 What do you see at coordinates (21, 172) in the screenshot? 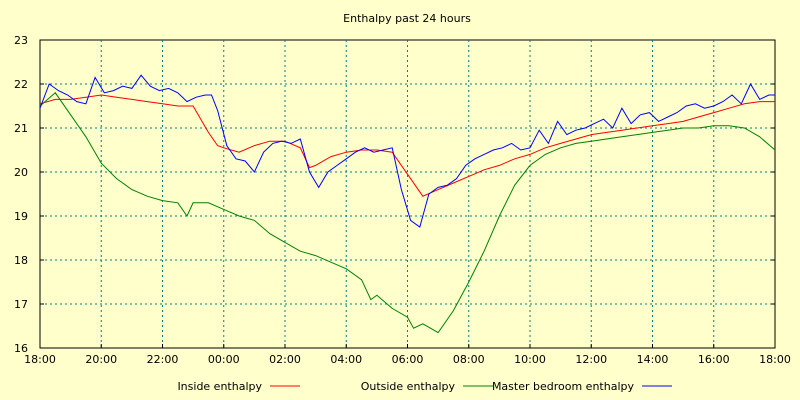
I see `y-tick-label: 20` at bounding box center [21, 172].